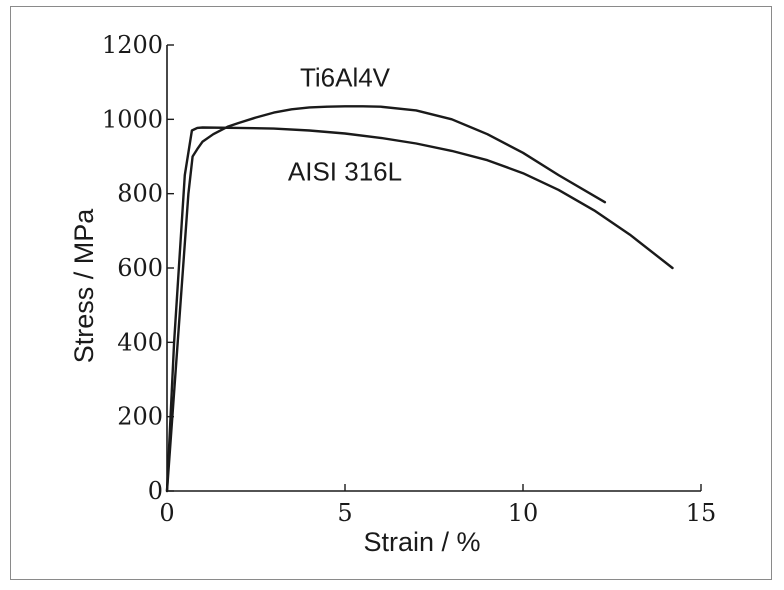 Image resolution: width=784 pixels, height=590 pixels. What do you see at coordinates (345, 78) in the screenshot?
I see `series-label-ti6al4v: Ti6Al4V` at bounding box center [345, 78].